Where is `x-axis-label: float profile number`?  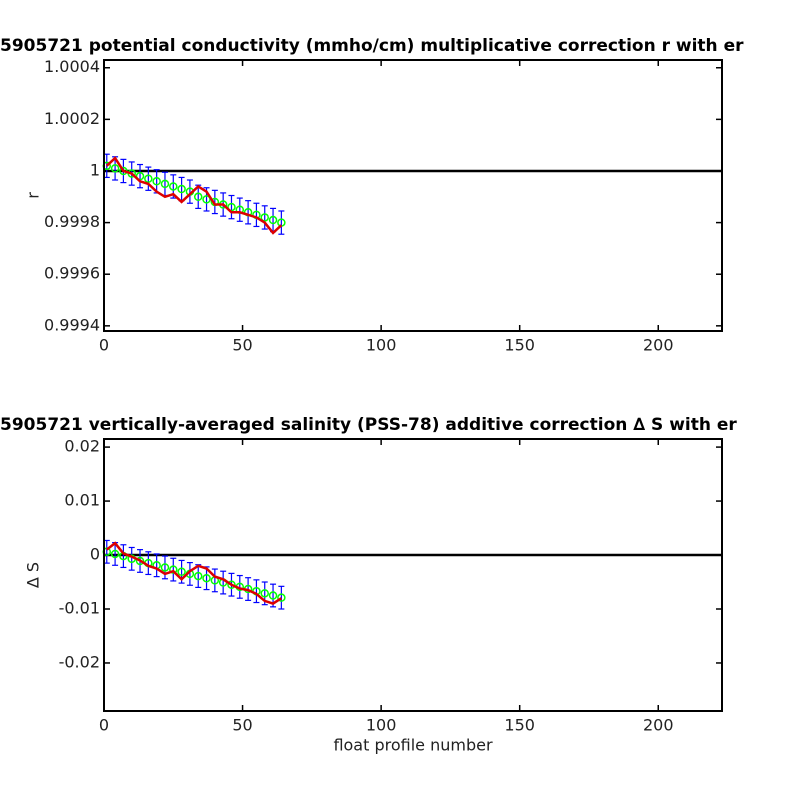
x-axis-label: float profile number is located at coordinates (413, 745).